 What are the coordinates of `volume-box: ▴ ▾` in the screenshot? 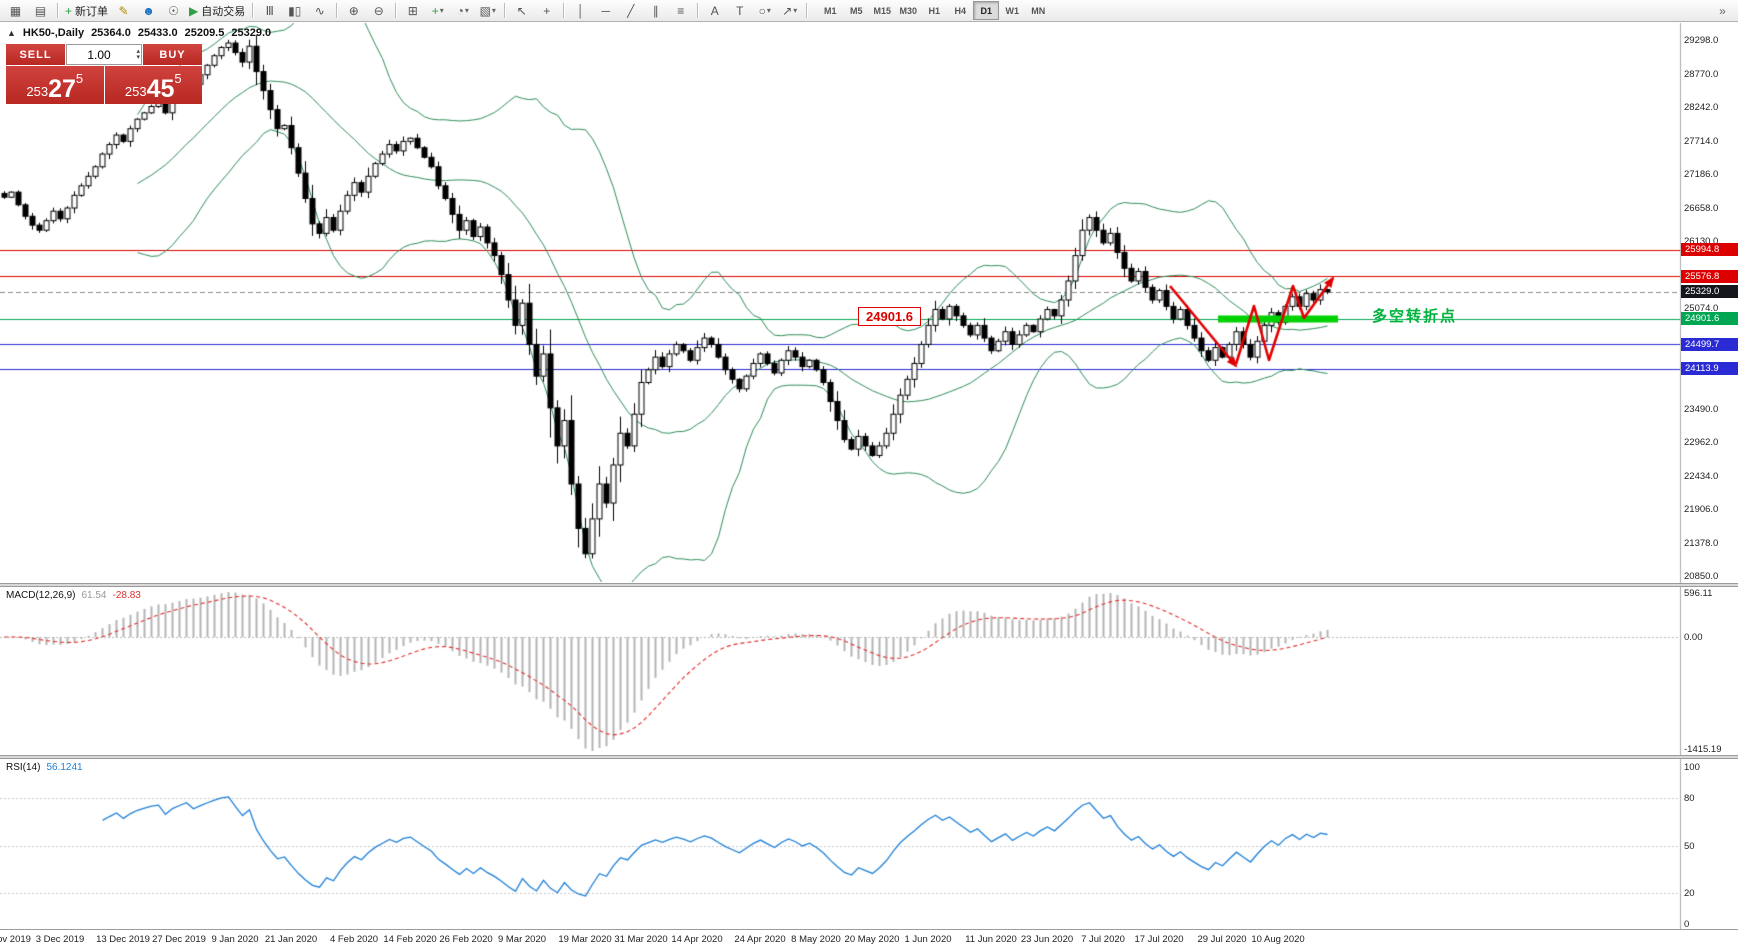 It's located at (104, 54).